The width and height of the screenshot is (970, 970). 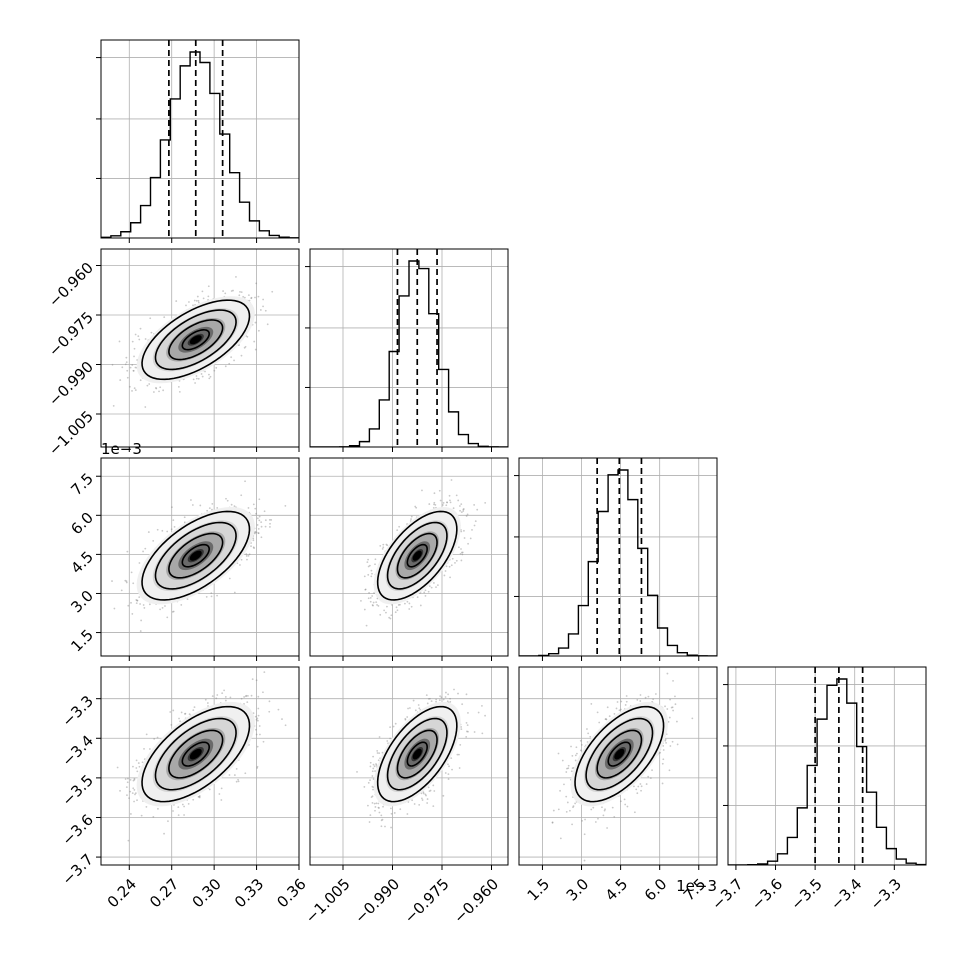 What do you see at coordinates (249, 893) in the screenshot?
I see `x-tick-label: 0.33` at bounding box center [249, 893].